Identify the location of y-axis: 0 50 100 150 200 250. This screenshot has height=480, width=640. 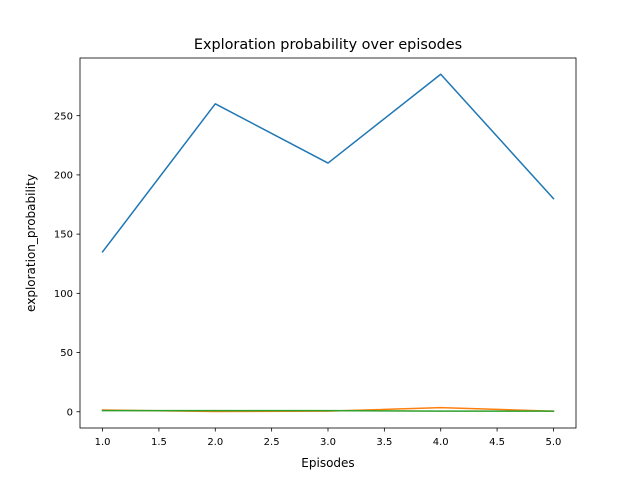
(67, 264).